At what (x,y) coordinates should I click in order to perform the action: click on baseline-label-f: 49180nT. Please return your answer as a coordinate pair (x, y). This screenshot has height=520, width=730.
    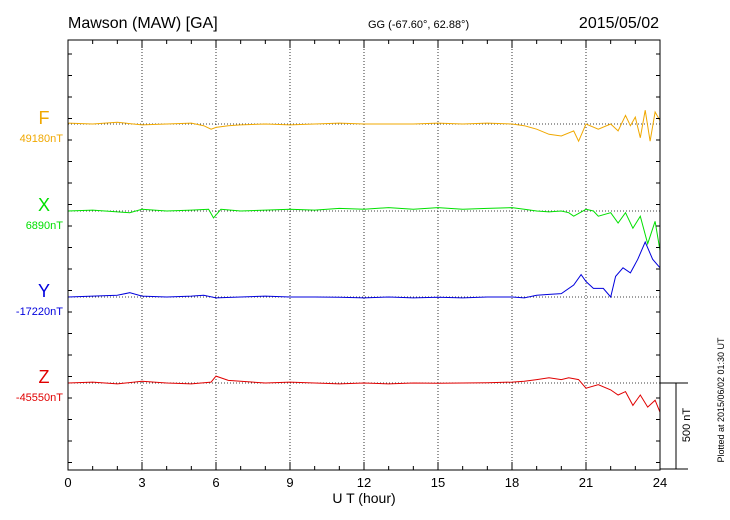
    Looking at the image, I should click on (42, 139).